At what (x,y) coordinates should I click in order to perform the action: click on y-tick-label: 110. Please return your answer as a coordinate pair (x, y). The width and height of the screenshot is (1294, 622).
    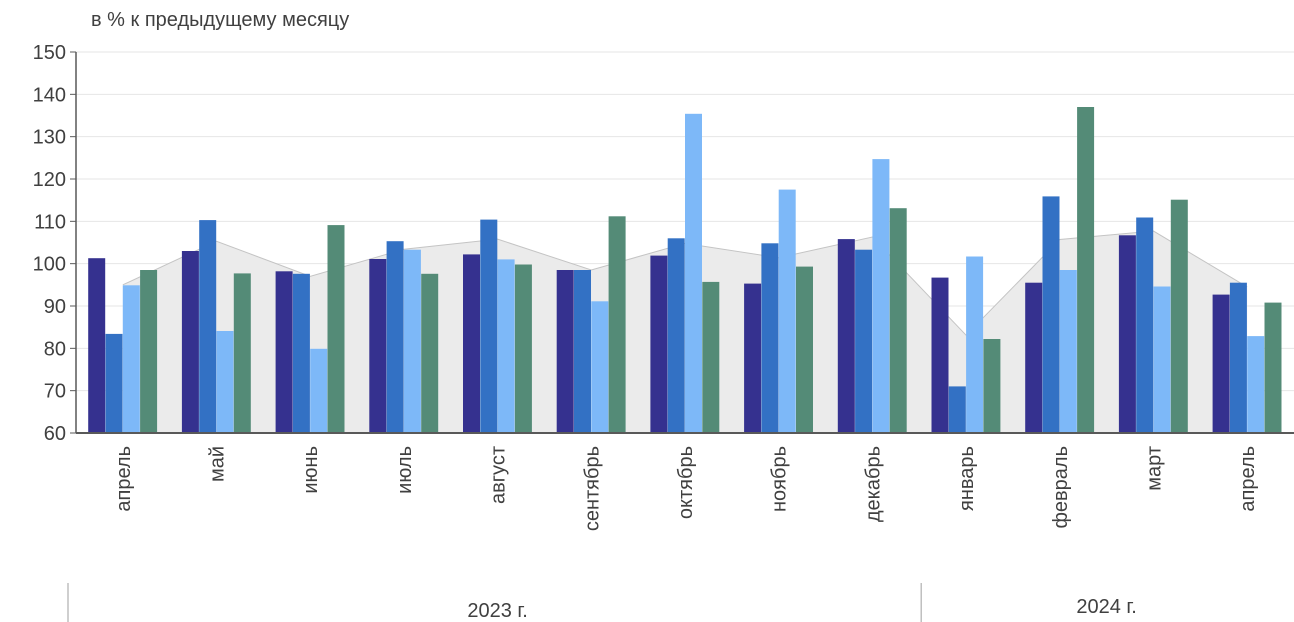
    Looking at the image, I should click on (50, 222).